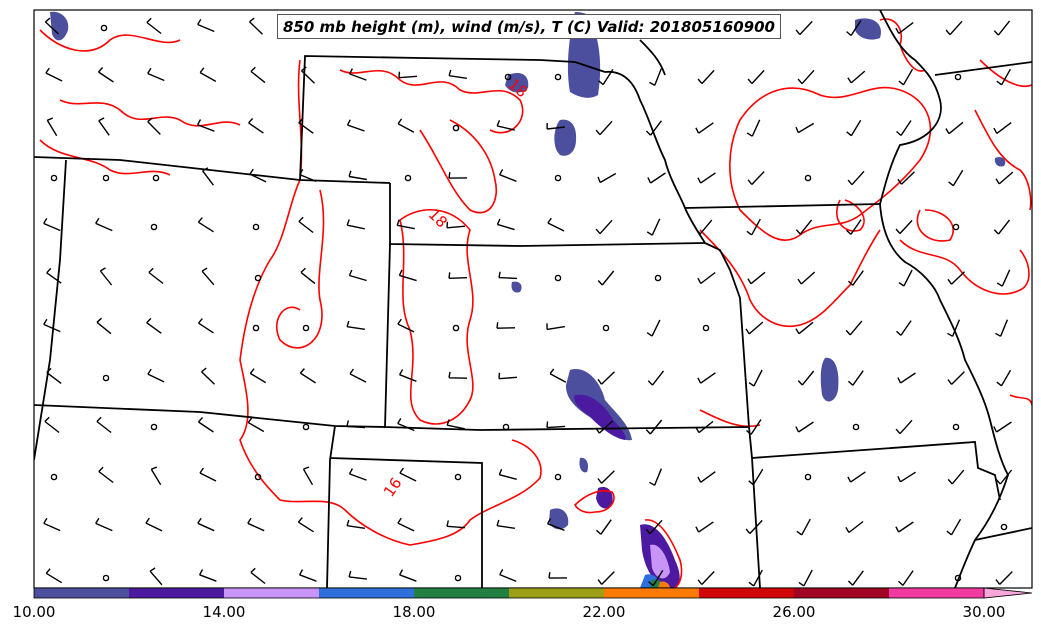 The image size is (1041, 633). What do you see at coordinates (509, 593) in the screenshot?
I see `colorbar-outline` at bounding box center [509, 593].